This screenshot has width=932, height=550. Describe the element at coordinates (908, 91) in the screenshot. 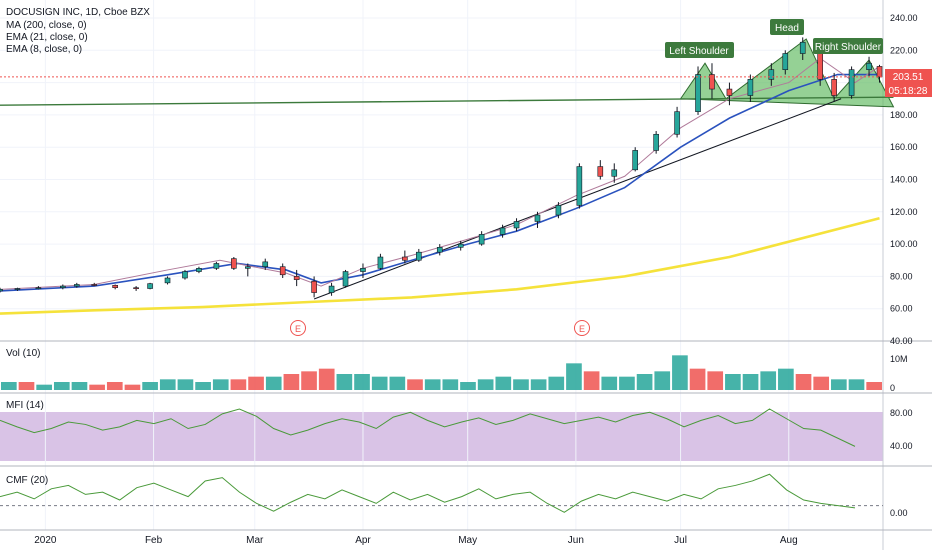

I see `bar-countdown: 05:18:28` at that location.